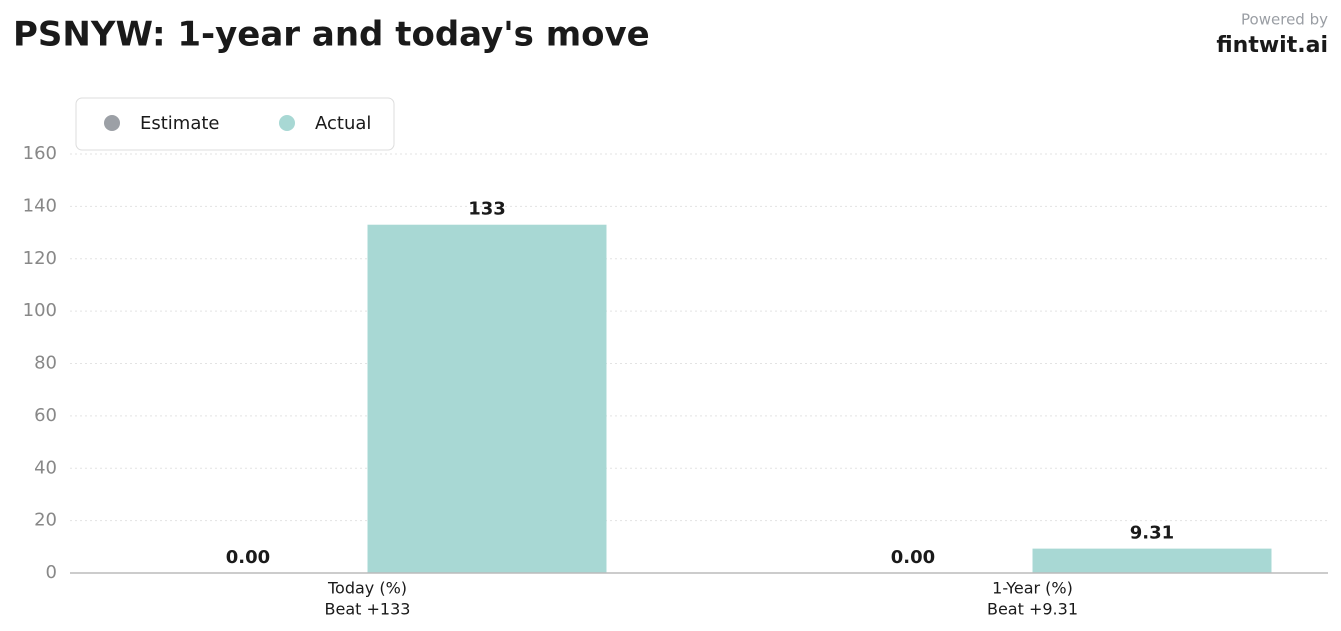  Describe the element at coordinates (331, 35) in the screenshot. I see `chart-title: PSNYW: 1-year and today's move` at that location.